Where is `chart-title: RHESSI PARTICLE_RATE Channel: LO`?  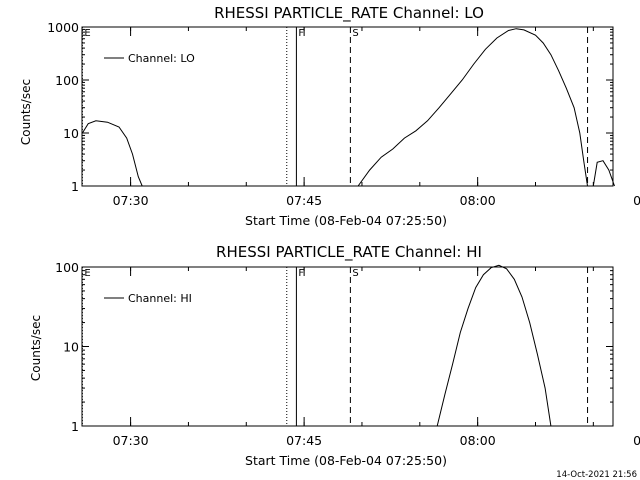
chart-title: RHESSI PARTICLE_RATE Channel: LO is located at coordinates (349, 13).